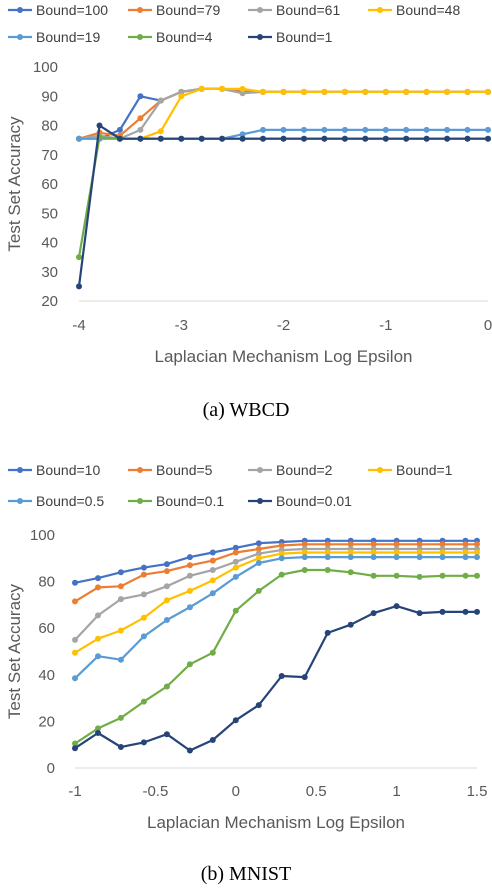 The height and width of the screenshot is (890, 492). Describe the element at coordinates (184, 37) in the screenshot. I see `legend-label: Bound=4` at that location.